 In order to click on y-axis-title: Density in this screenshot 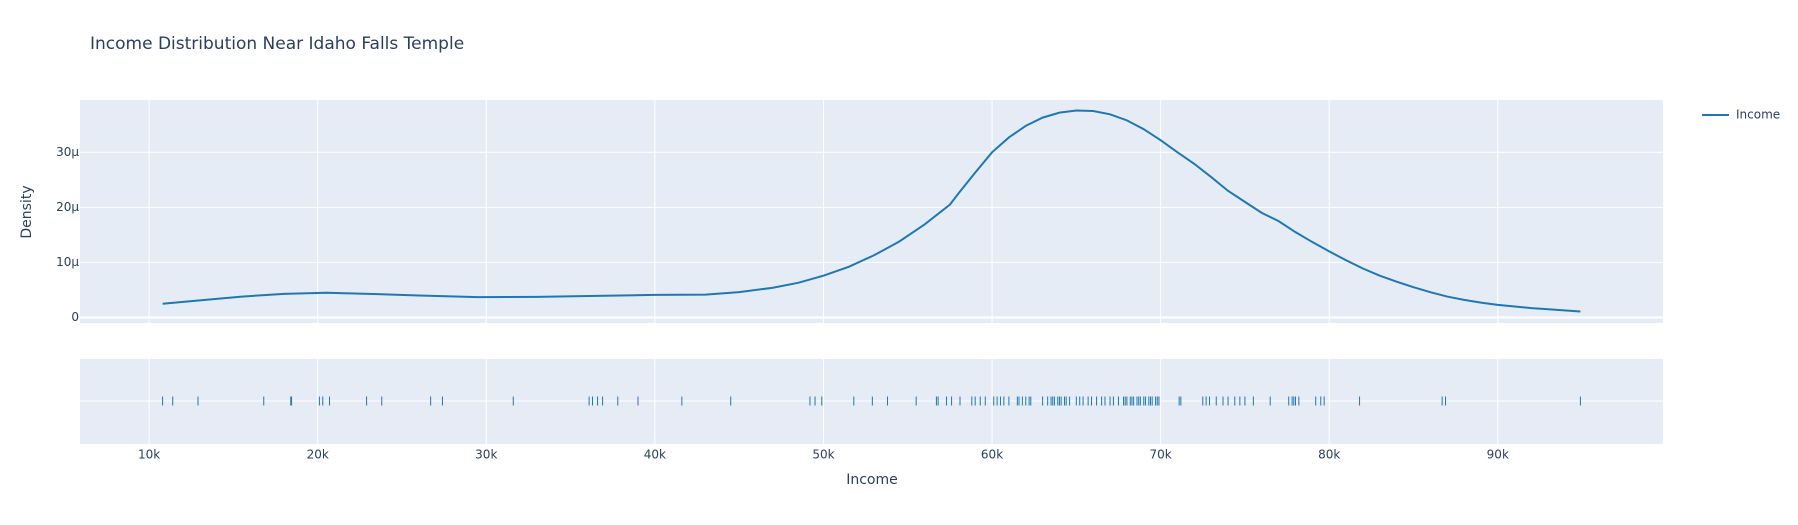, I will do `click(27, 211)`.